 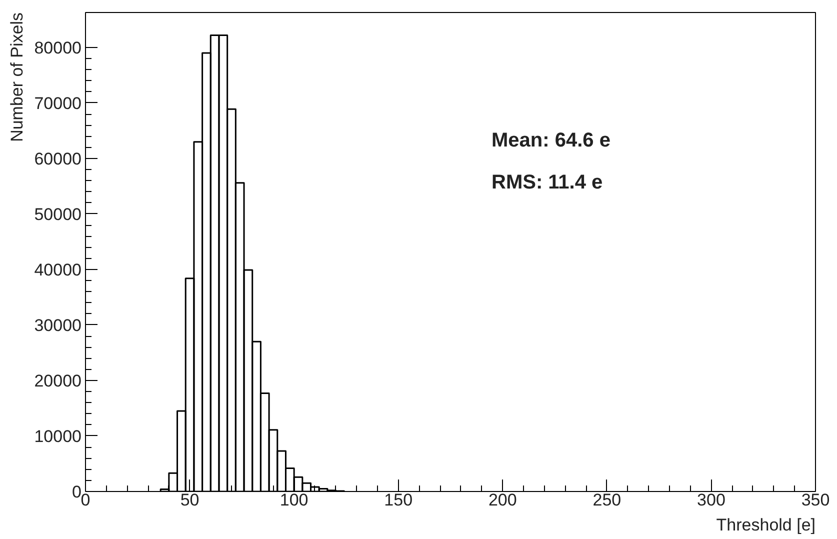 What do you see at coordinates (766, 525) in the screenshot?
I see `x-axis-title: Threshold [e]` at bounding box center [766, 525].